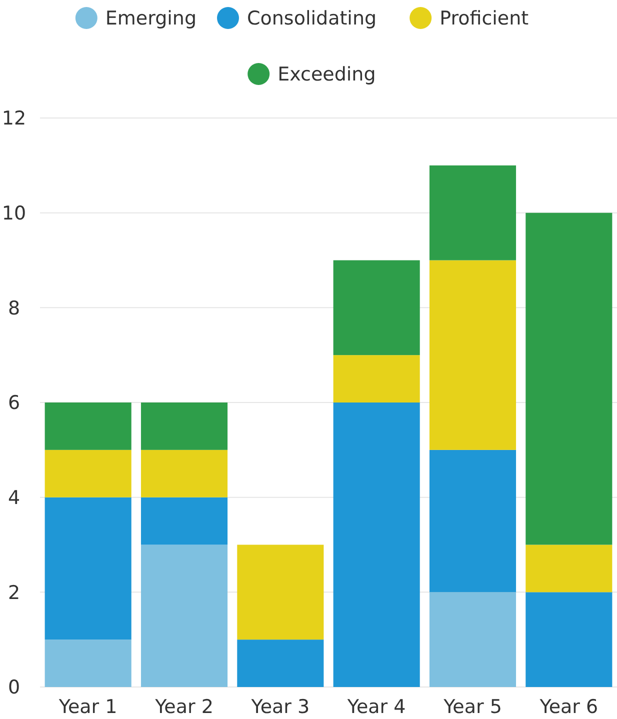  Describe the element at coordinates (14, 308) in the screenshot. I see `y-tick-label: 8` at that location.